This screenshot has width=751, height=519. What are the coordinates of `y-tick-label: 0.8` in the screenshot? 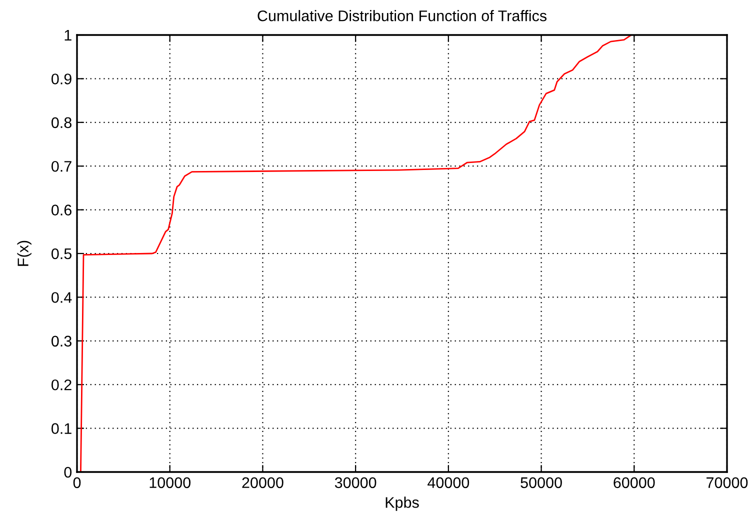 It's located at (62, 122).